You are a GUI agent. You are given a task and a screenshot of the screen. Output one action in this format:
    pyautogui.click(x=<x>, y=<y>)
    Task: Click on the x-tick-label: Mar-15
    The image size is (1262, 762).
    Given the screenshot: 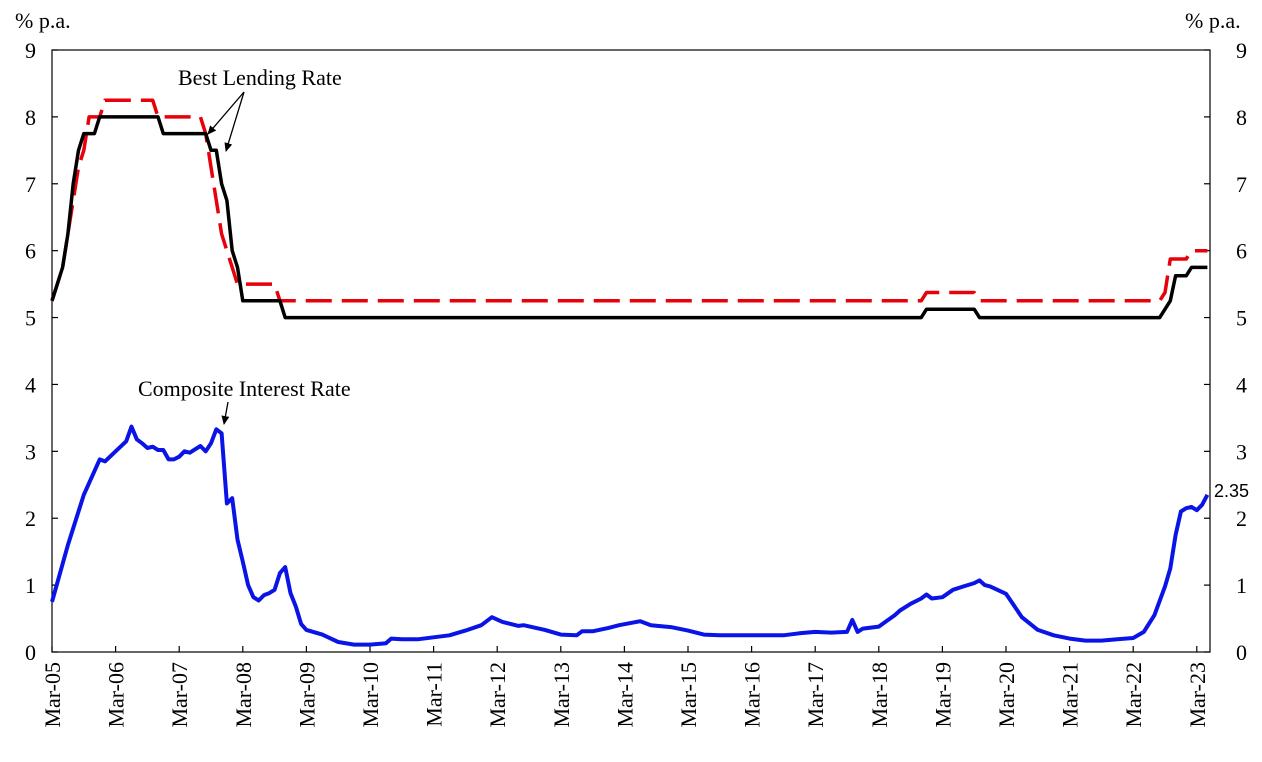 What is the action you would take?
    pyautogui.click(x=688, y=695)
    